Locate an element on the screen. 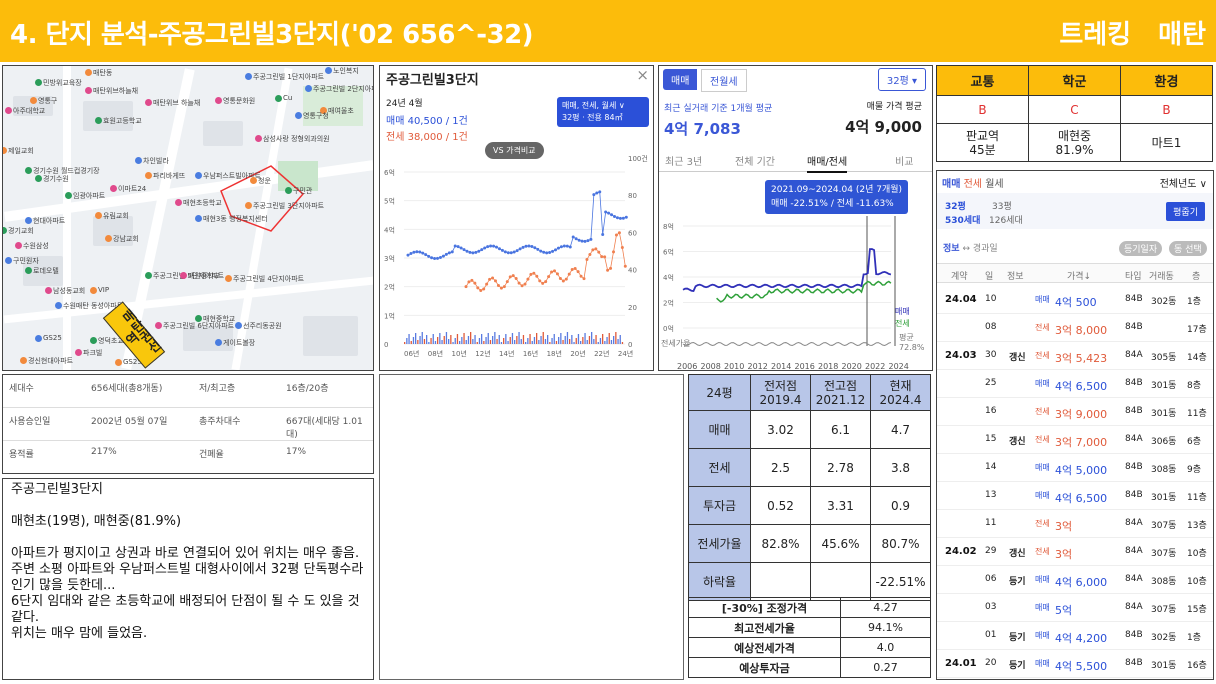 This screenshot has height=684, width=1216. tab-3y: 최근 3년 is located at coordinates (684, 162).